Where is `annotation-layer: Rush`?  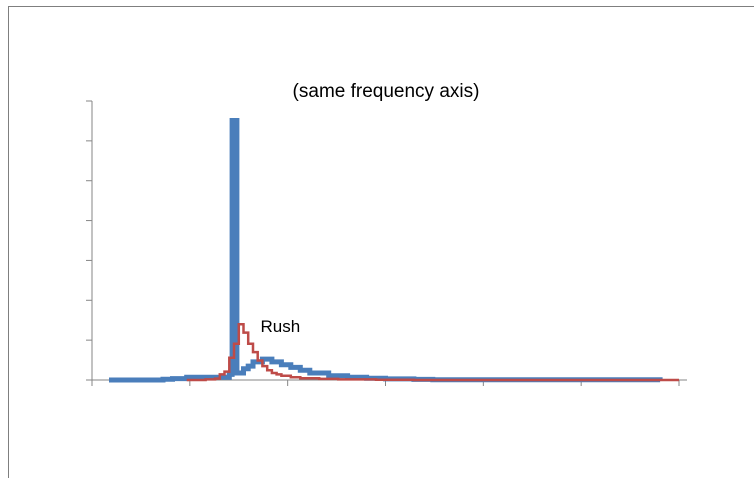 annotation-layer: Rush is located at coordinates (281, 326).